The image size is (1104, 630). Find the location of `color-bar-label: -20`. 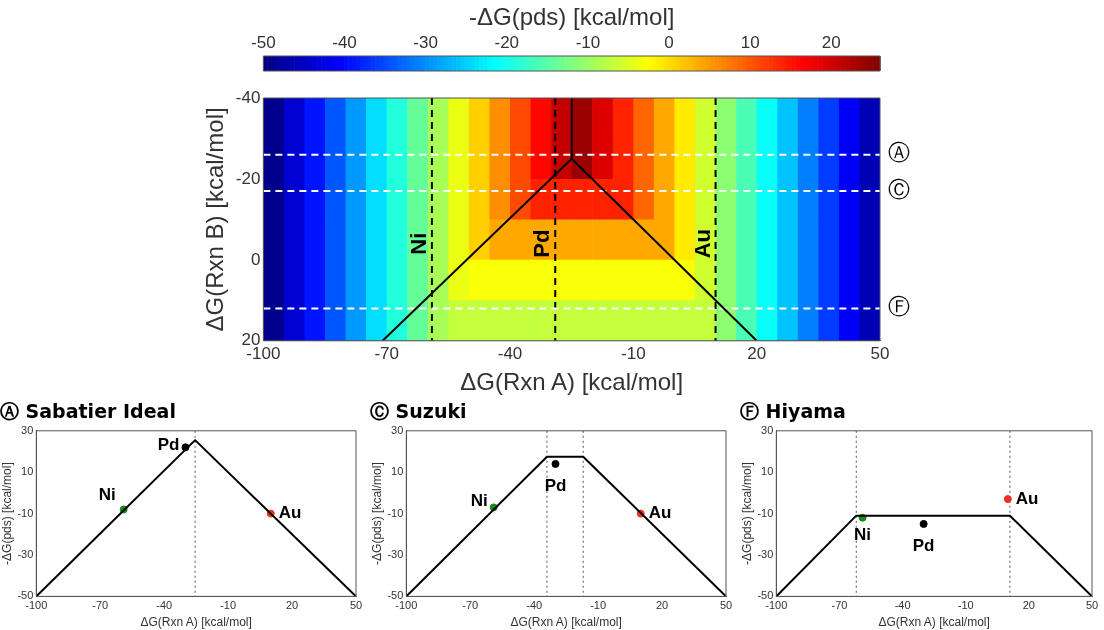

color-bar-label: -20 is located at coordinates (507, 43).